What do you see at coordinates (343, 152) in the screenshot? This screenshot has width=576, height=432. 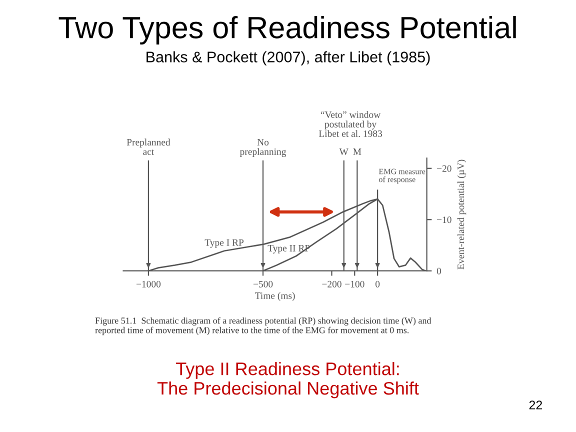 I see `ref-line-label: W` at bounding box center [343, 152].